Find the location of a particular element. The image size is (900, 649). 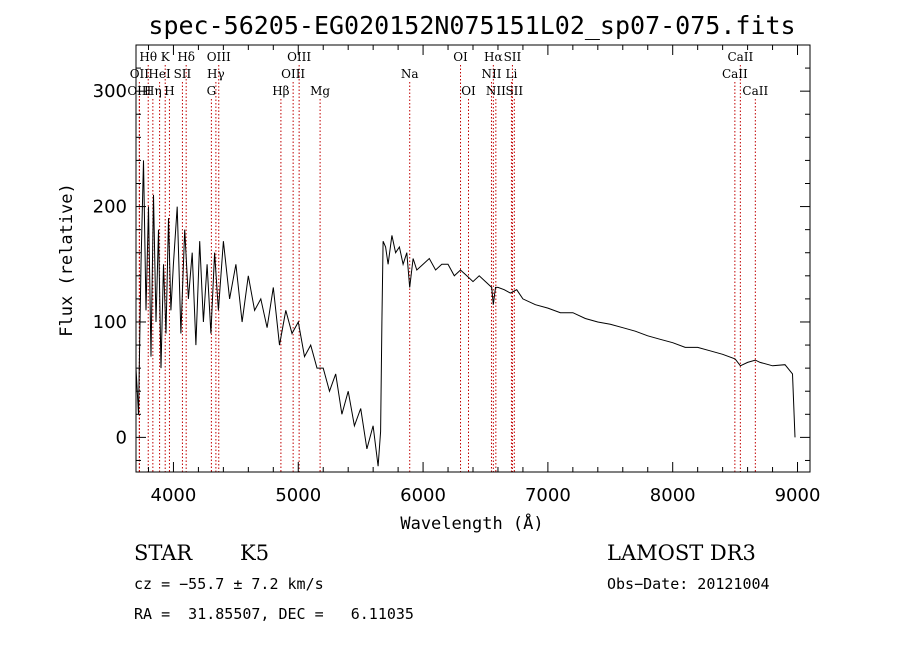

y-tick-label: 100 is located at coordinates (110, 322).